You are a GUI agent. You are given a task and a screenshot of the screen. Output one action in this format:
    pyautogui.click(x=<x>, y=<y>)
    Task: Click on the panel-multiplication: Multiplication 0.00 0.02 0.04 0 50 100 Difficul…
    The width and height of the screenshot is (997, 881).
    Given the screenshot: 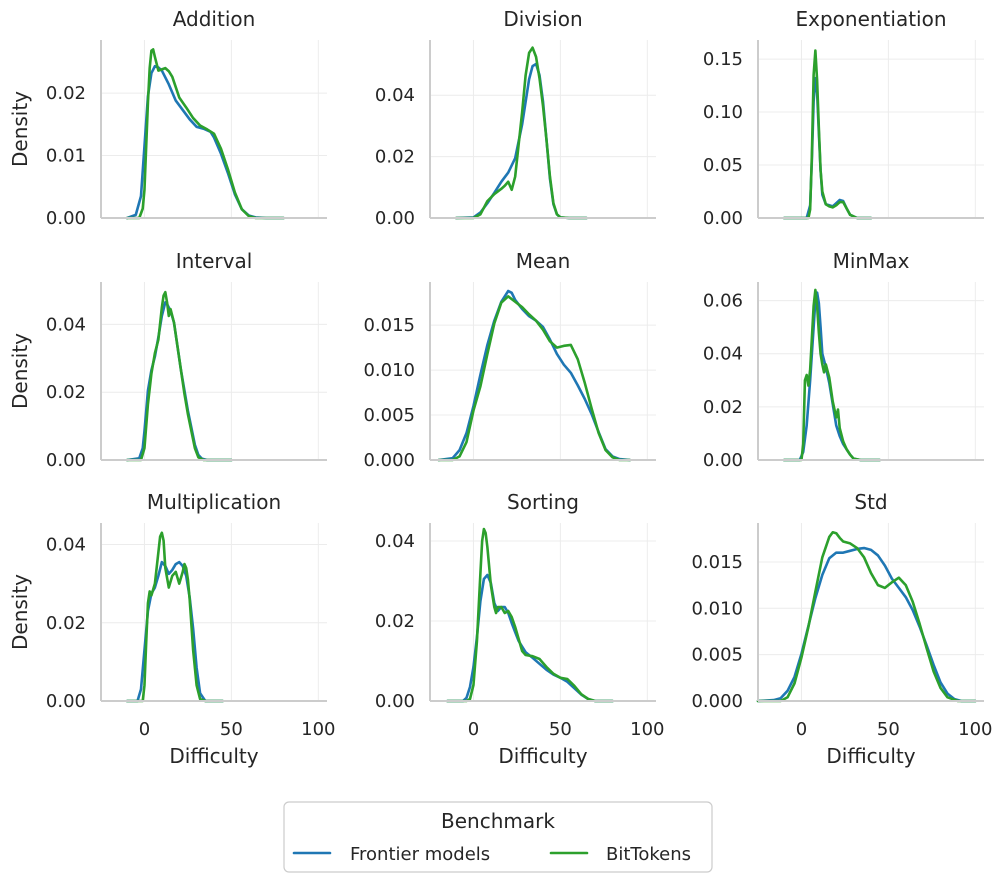 What is the action you would take?
    pyautogui.click(x=171, y=629)
    